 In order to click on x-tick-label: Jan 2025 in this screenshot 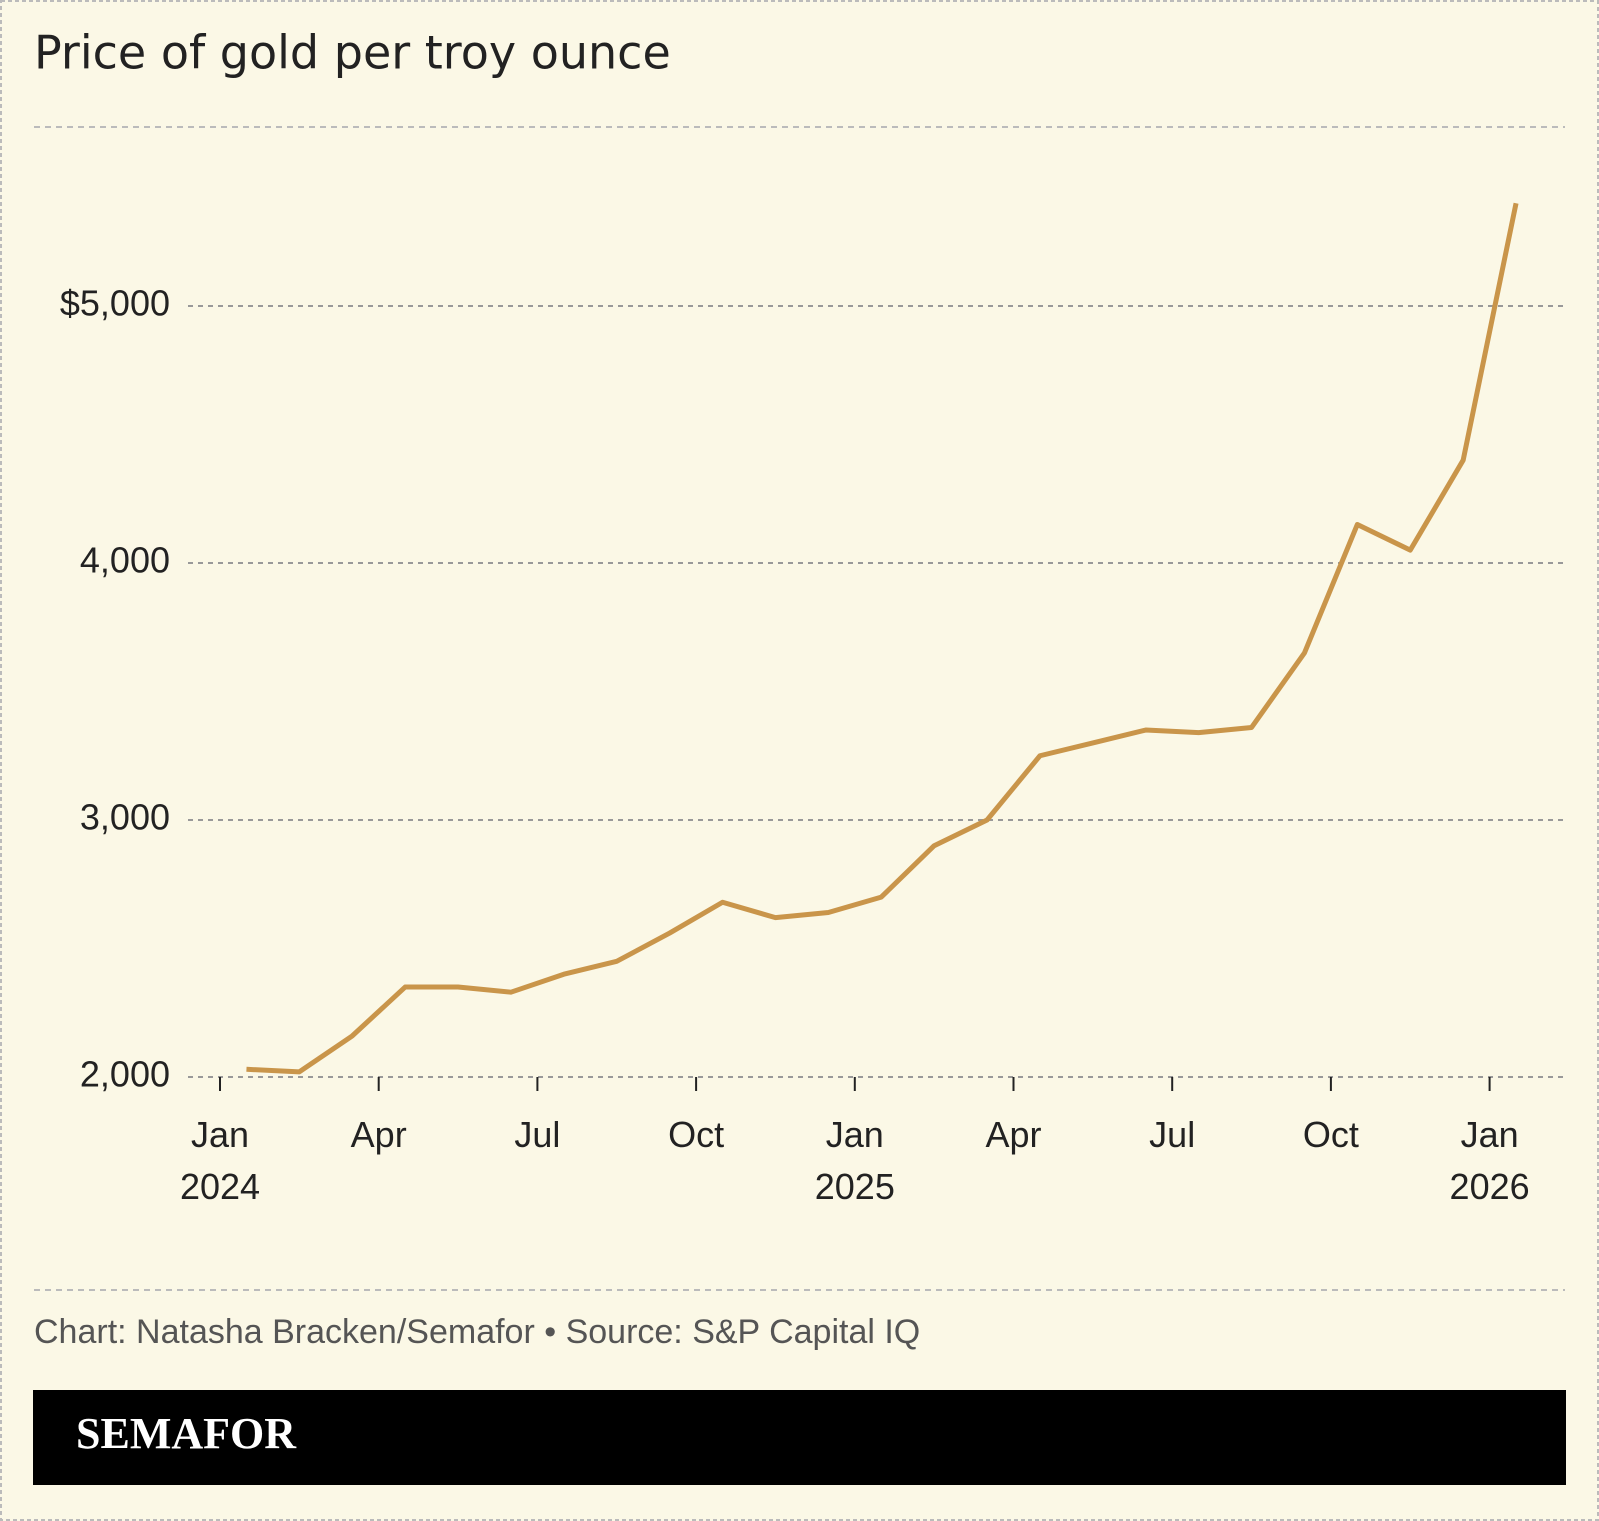, I will do `click(855, 1160)`.